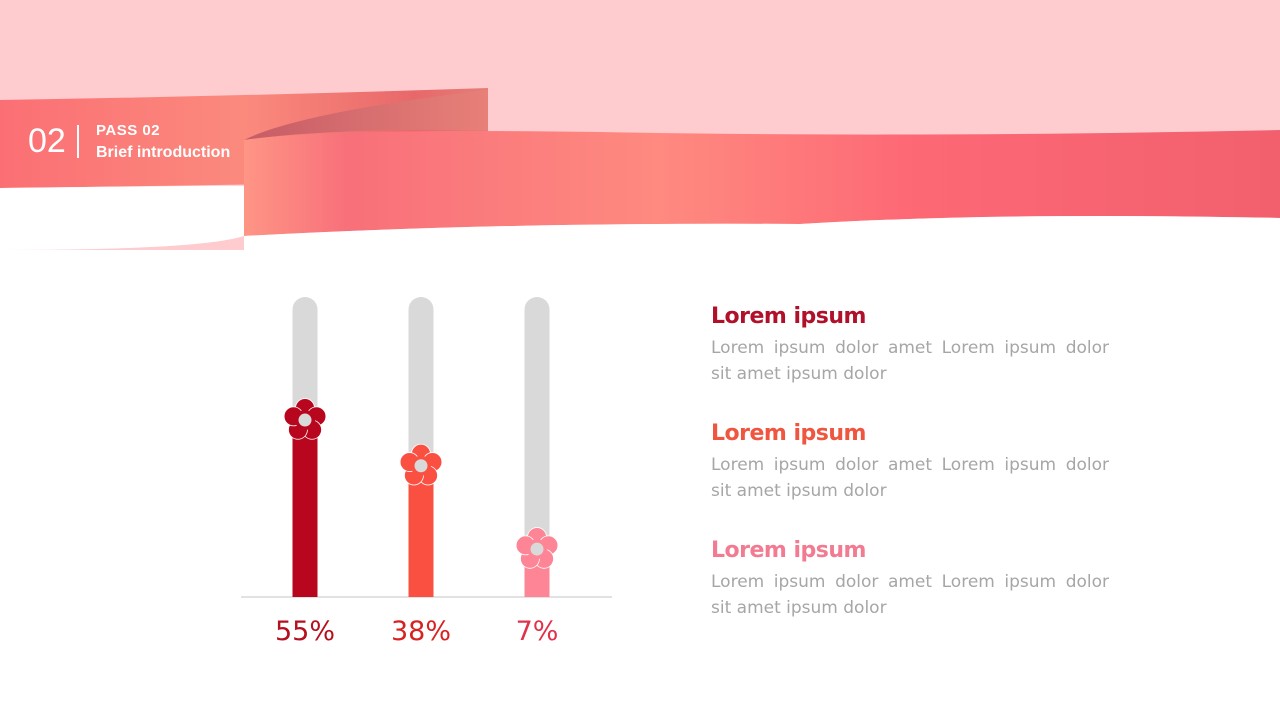  What do you see at coordinates (537, 631) in the screenshot?
I see `data-label: 7%` at bounding box center [537, 631].